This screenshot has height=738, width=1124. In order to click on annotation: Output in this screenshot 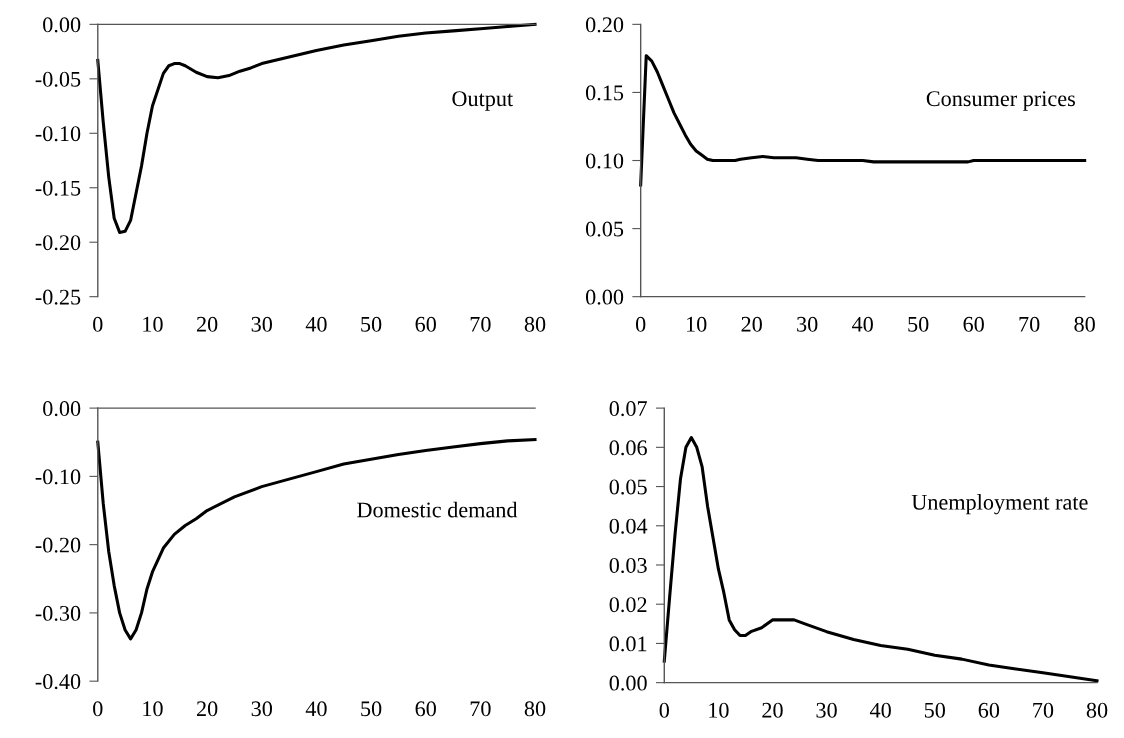, I will do `click(483, 101)`.